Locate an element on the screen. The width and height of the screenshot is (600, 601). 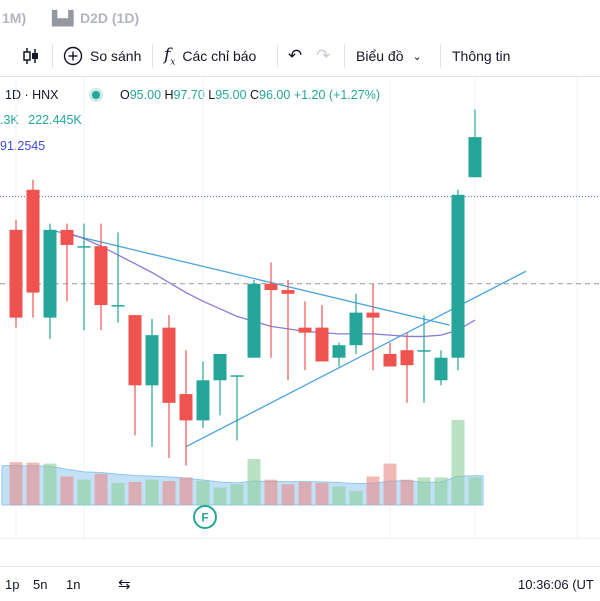
range-1n: 1n is located at coordinates (73, 584).